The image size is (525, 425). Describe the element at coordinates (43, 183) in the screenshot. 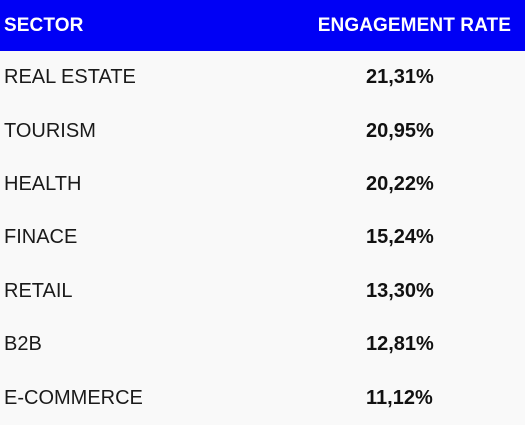

I see `sector-cell: HEALTH` at that location.